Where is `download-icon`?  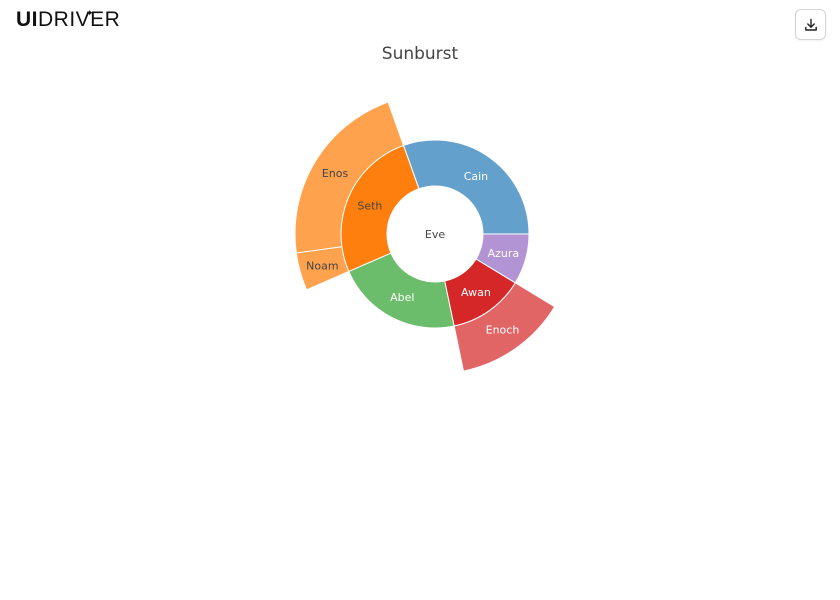
download-icon is located at coordinates (810, 24).